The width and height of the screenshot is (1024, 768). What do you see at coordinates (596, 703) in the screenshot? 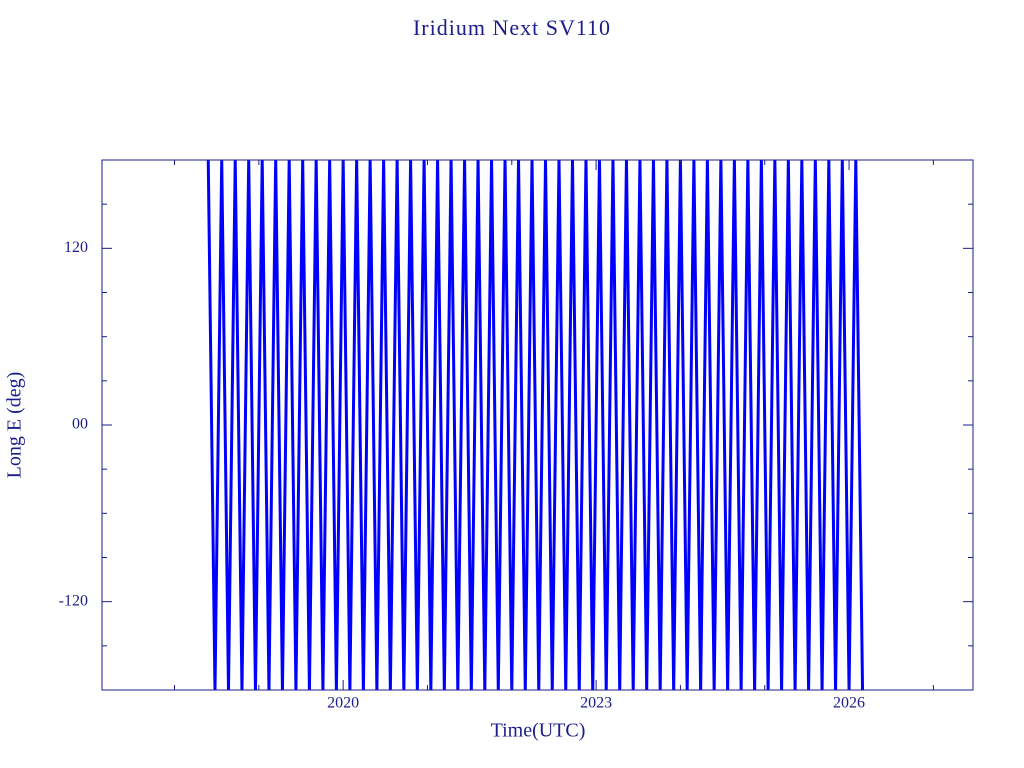
I see `x-tick-label: 2023` at bounding box center [596, 703].